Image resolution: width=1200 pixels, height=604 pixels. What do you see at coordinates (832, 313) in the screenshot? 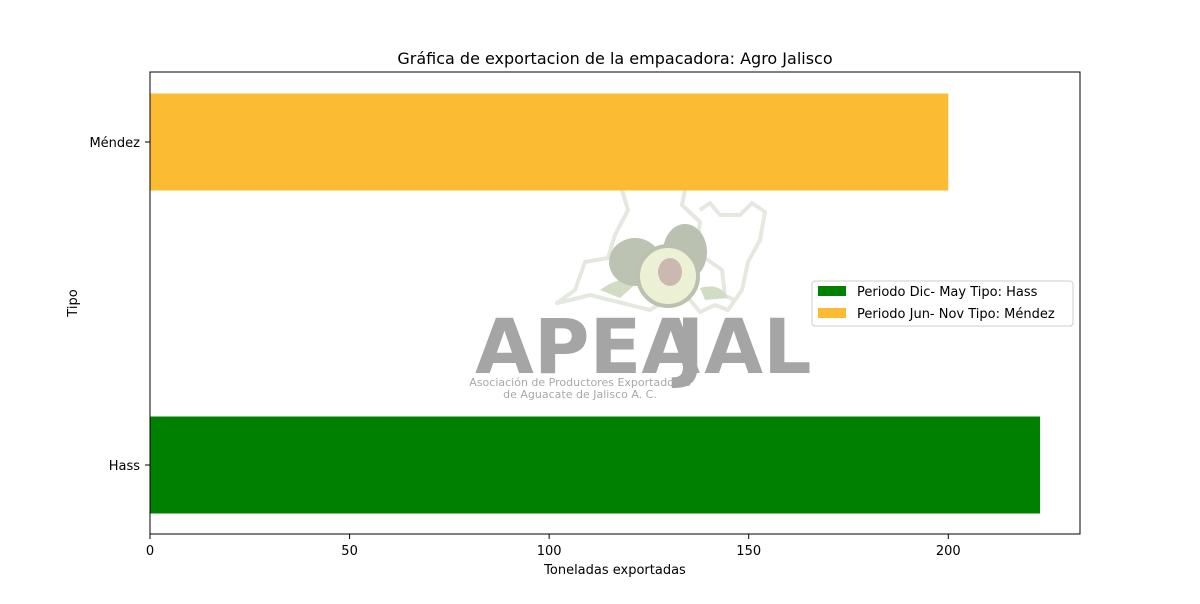
I see `legend-swatch-mendez` at bounding box center [832, 313].